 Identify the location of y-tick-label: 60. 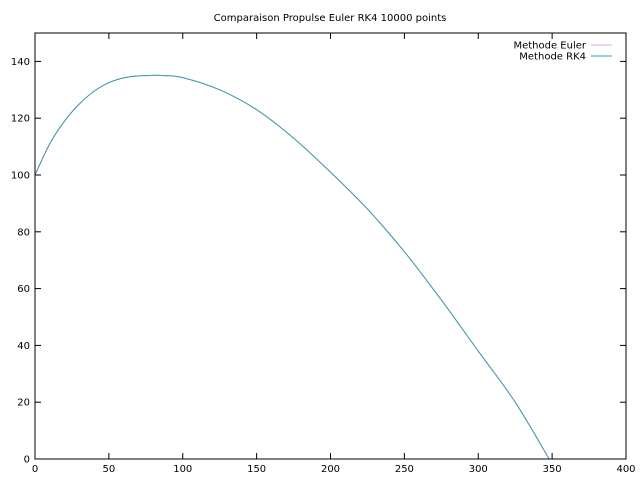
(23, 289).